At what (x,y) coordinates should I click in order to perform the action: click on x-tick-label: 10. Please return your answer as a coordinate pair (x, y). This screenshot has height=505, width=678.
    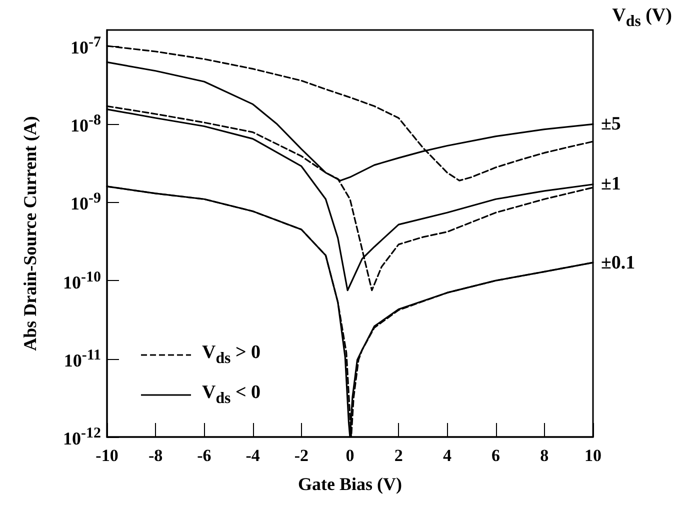
    Looking at the image, I should click on (593, 455).